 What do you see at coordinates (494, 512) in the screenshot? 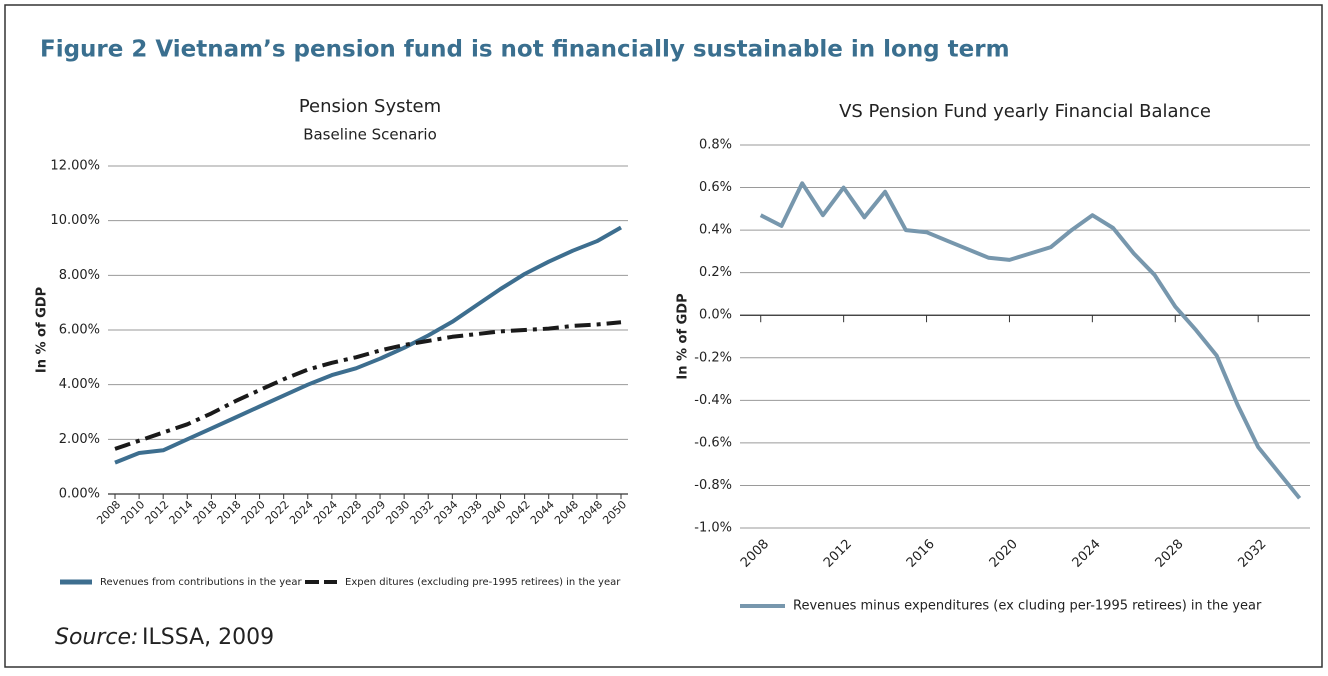
I see `x-tick-label: 2040` at bounding box center [494, 512].